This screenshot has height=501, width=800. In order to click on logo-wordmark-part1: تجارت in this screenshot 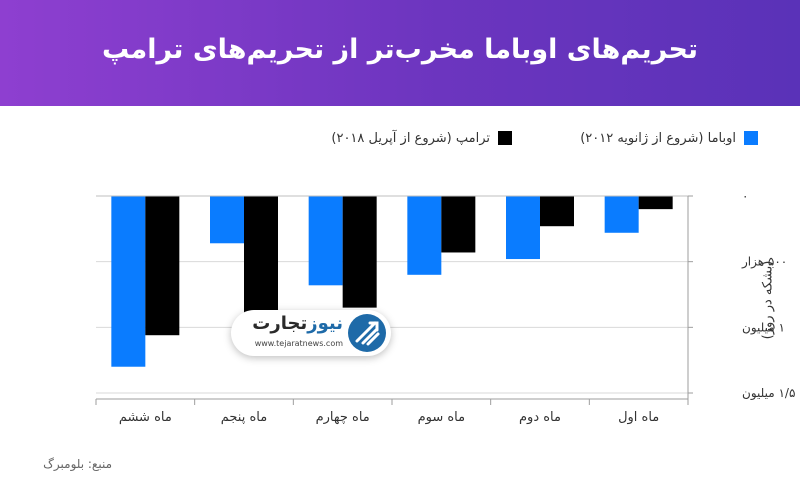, I will do `click(280, 323)`.